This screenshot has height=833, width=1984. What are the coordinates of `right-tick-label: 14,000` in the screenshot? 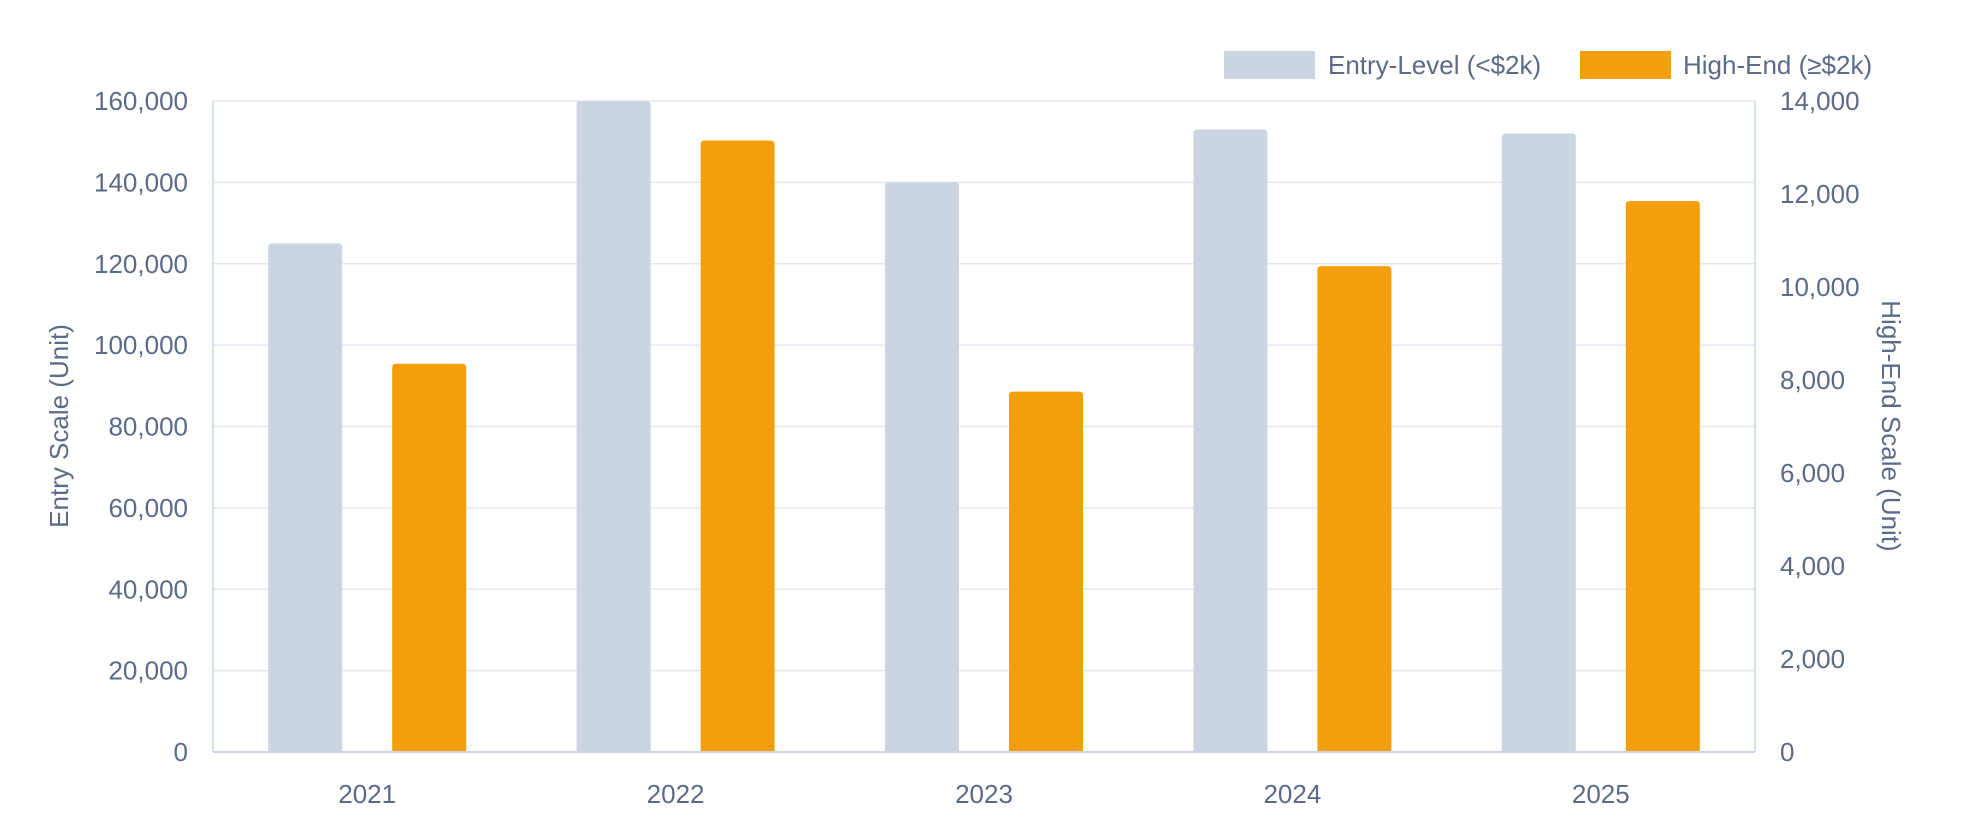 It's located at (1820, 101).